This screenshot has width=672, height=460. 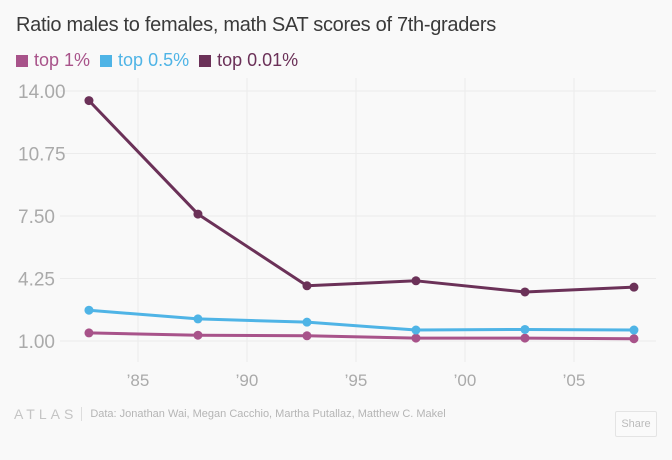 What do you see at coordinates (82, 414) in the screenshot?
I see `footer-divider` at bounding box center [82, 414].